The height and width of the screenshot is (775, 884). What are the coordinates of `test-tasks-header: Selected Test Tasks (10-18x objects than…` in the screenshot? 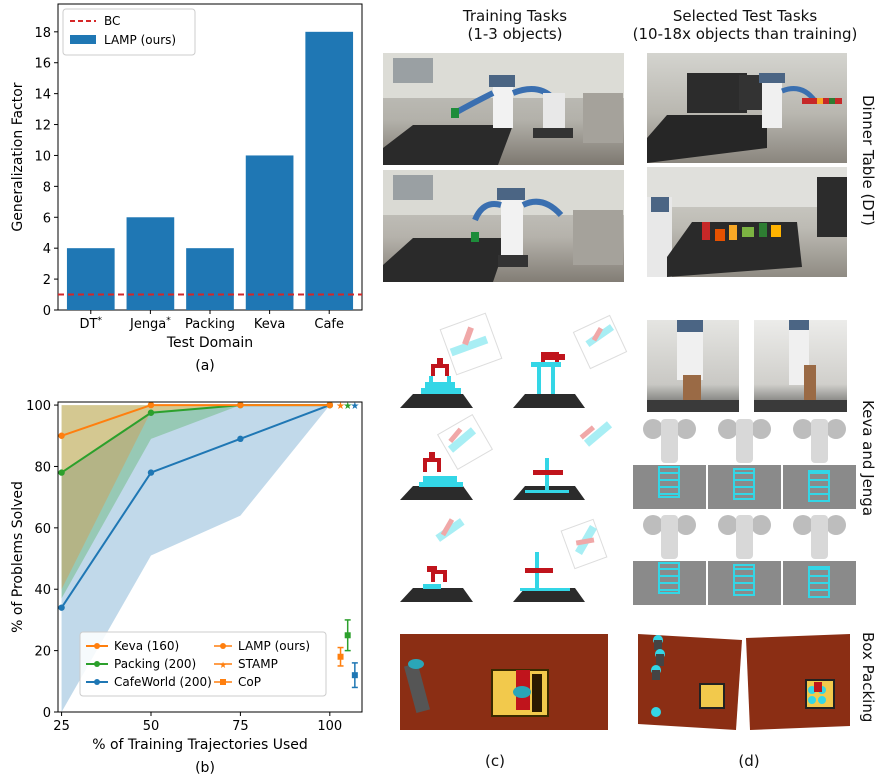 It's located at (745, 25).